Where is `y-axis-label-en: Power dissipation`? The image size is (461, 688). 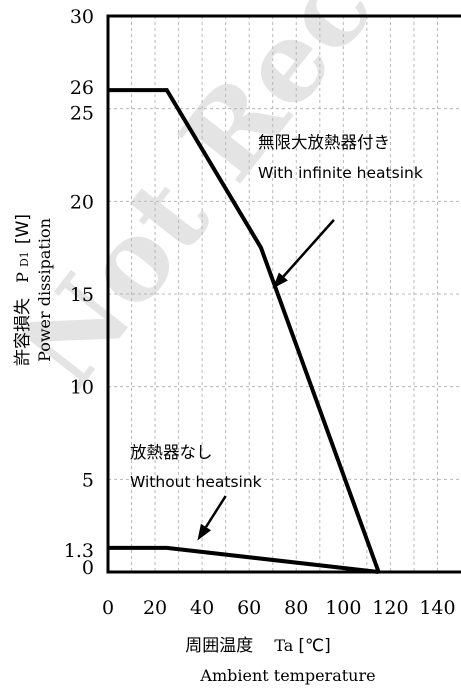
y-axis-label-en: Power dissipation is located at coordinates (44, 290).